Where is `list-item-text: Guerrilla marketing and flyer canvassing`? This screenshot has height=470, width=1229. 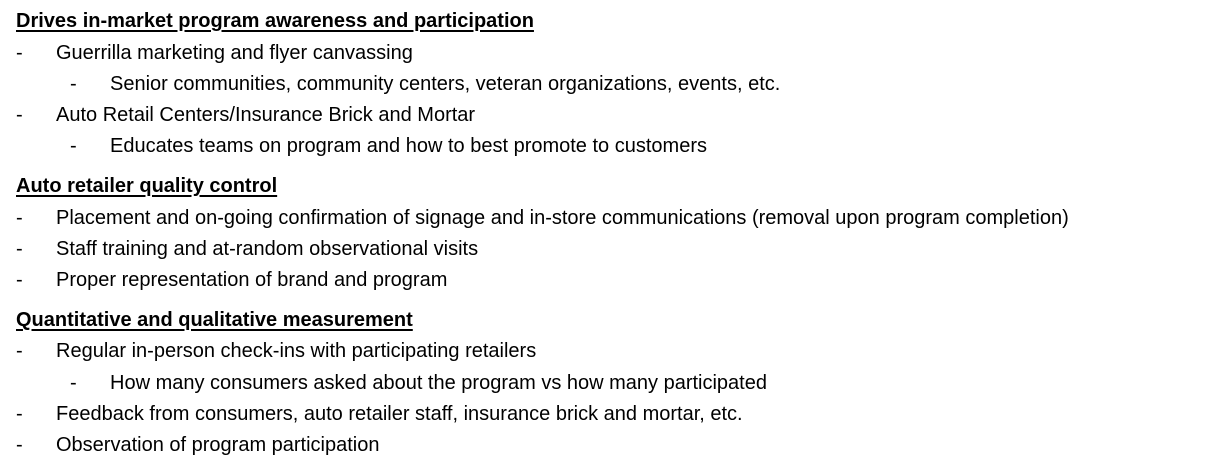
list-item-text: Guerrilla marketing and flyer canvassing is located at coordinates (234, 53).